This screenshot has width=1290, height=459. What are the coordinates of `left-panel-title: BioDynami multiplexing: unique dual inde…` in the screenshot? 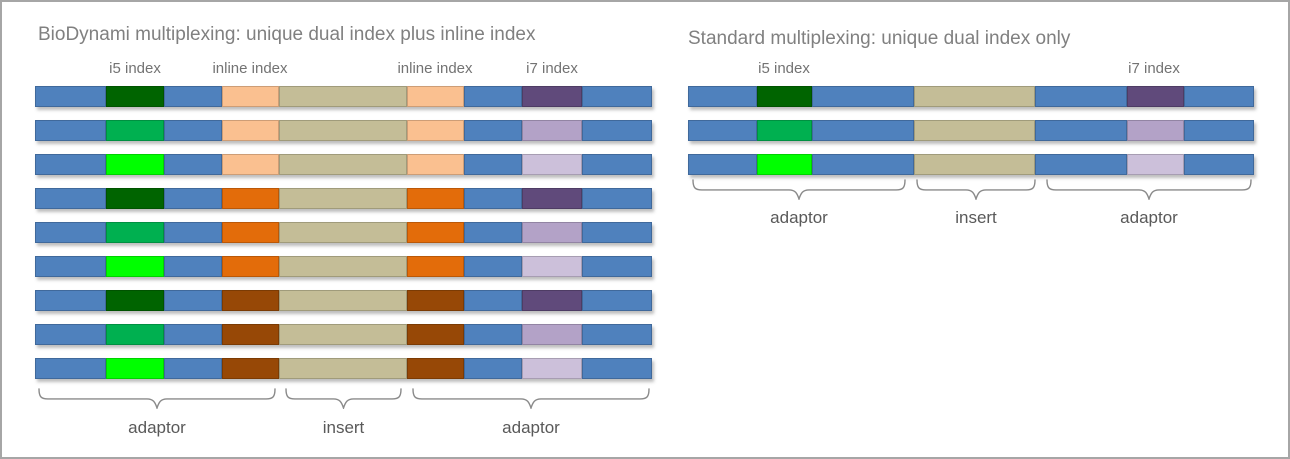 It's located at (287, 34).